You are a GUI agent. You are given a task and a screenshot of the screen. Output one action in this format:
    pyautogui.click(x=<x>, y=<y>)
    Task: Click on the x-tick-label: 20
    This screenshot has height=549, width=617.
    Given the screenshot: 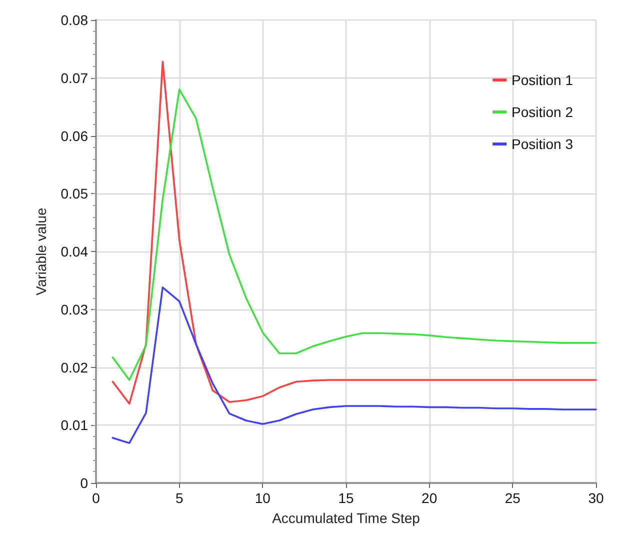 What is the action you would take?
    pyautogui.click(x=430, y=498)
    